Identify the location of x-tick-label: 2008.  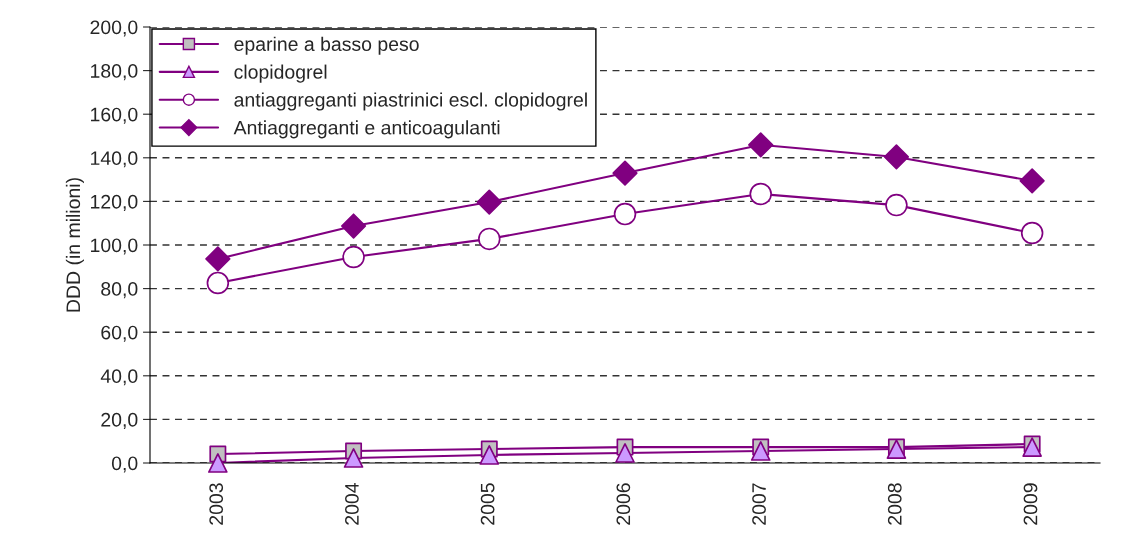
(894, 504).